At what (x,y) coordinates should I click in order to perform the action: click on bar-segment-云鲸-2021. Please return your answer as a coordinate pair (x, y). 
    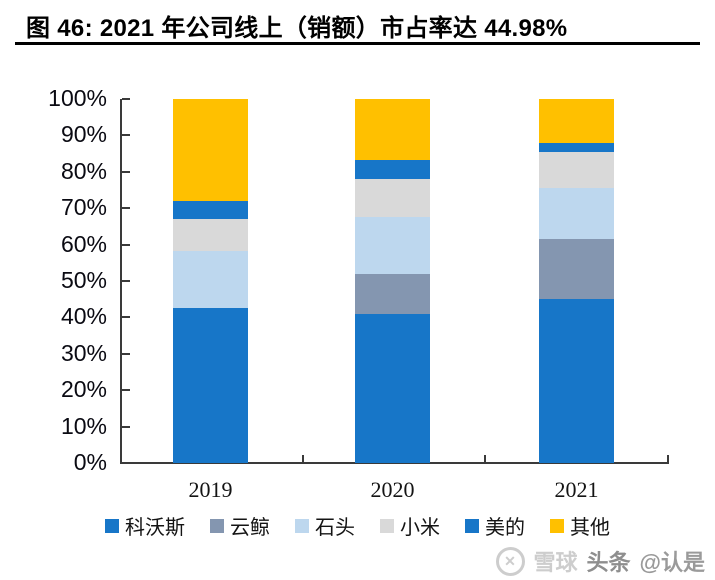
    Looking at the image, I should click on (576, 269).